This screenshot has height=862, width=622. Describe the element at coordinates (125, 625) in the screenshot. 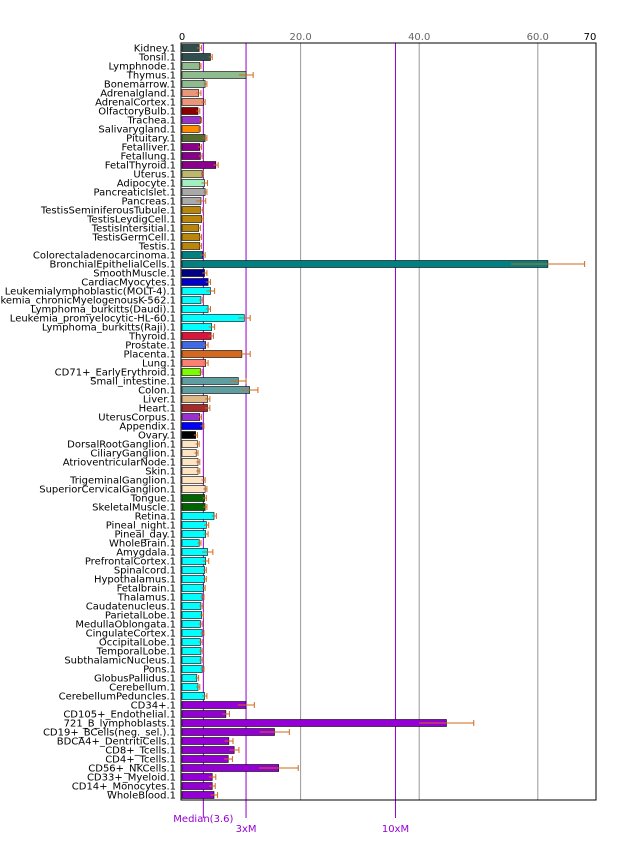

I see `category-label-64: MedullaOblongata.1` at that location.